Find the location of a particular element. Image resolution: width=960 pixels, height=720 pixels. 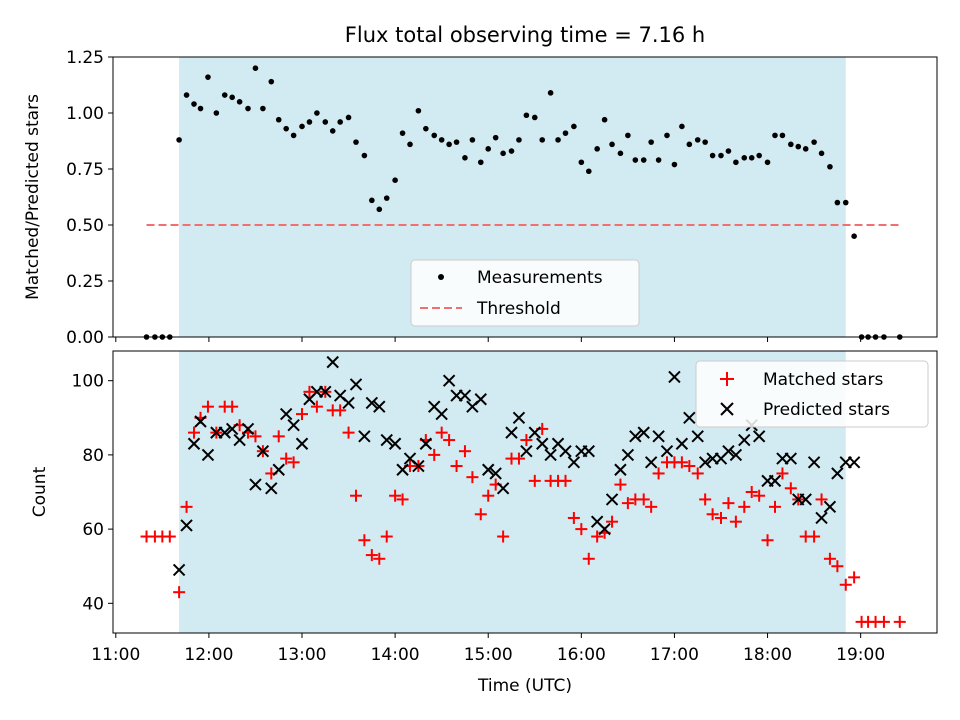

x-tick-label: 15:00 is located at coordinates (488, 655).